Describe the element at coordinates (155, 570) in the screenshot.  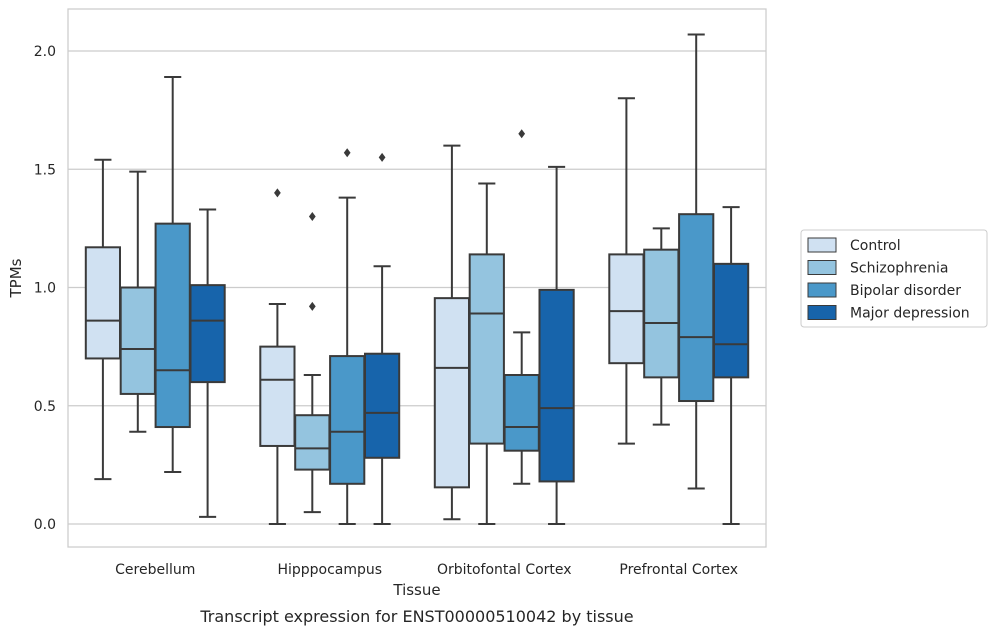
I see `x-tick-label: Cerebellum` at that location.